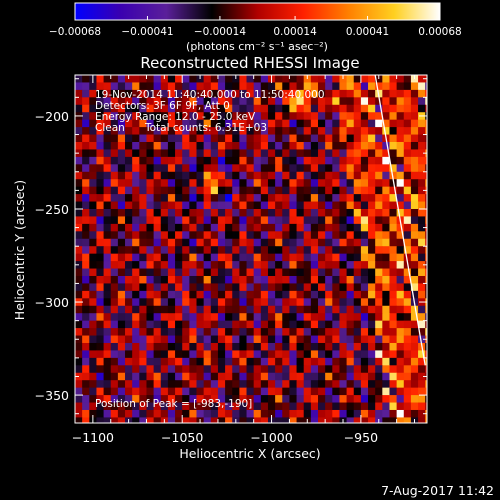 The height and width of the screenshot is (500, 500). I want to click on colorbar, so click(257, 11).